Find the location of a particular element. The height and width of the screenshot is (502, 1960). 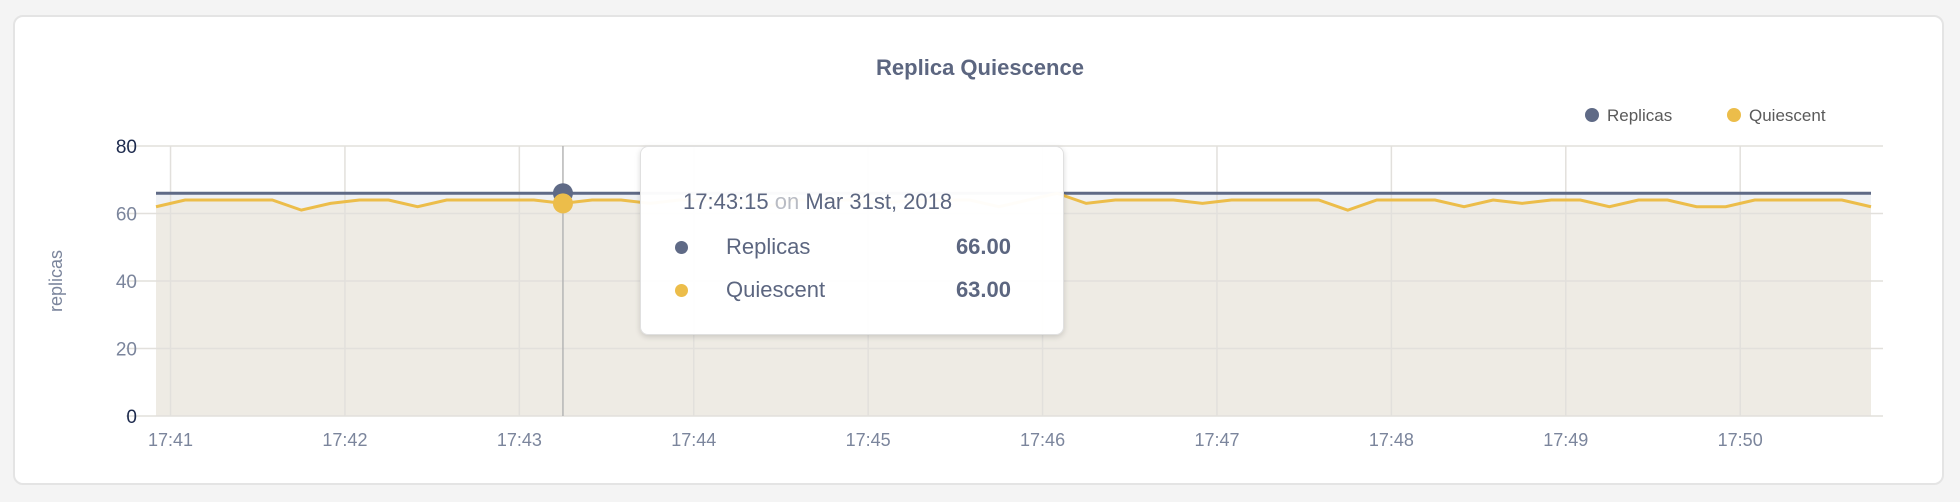

tooltip-row-quiescent: Quiescent 63.00 is located at coordinates (841, 290).